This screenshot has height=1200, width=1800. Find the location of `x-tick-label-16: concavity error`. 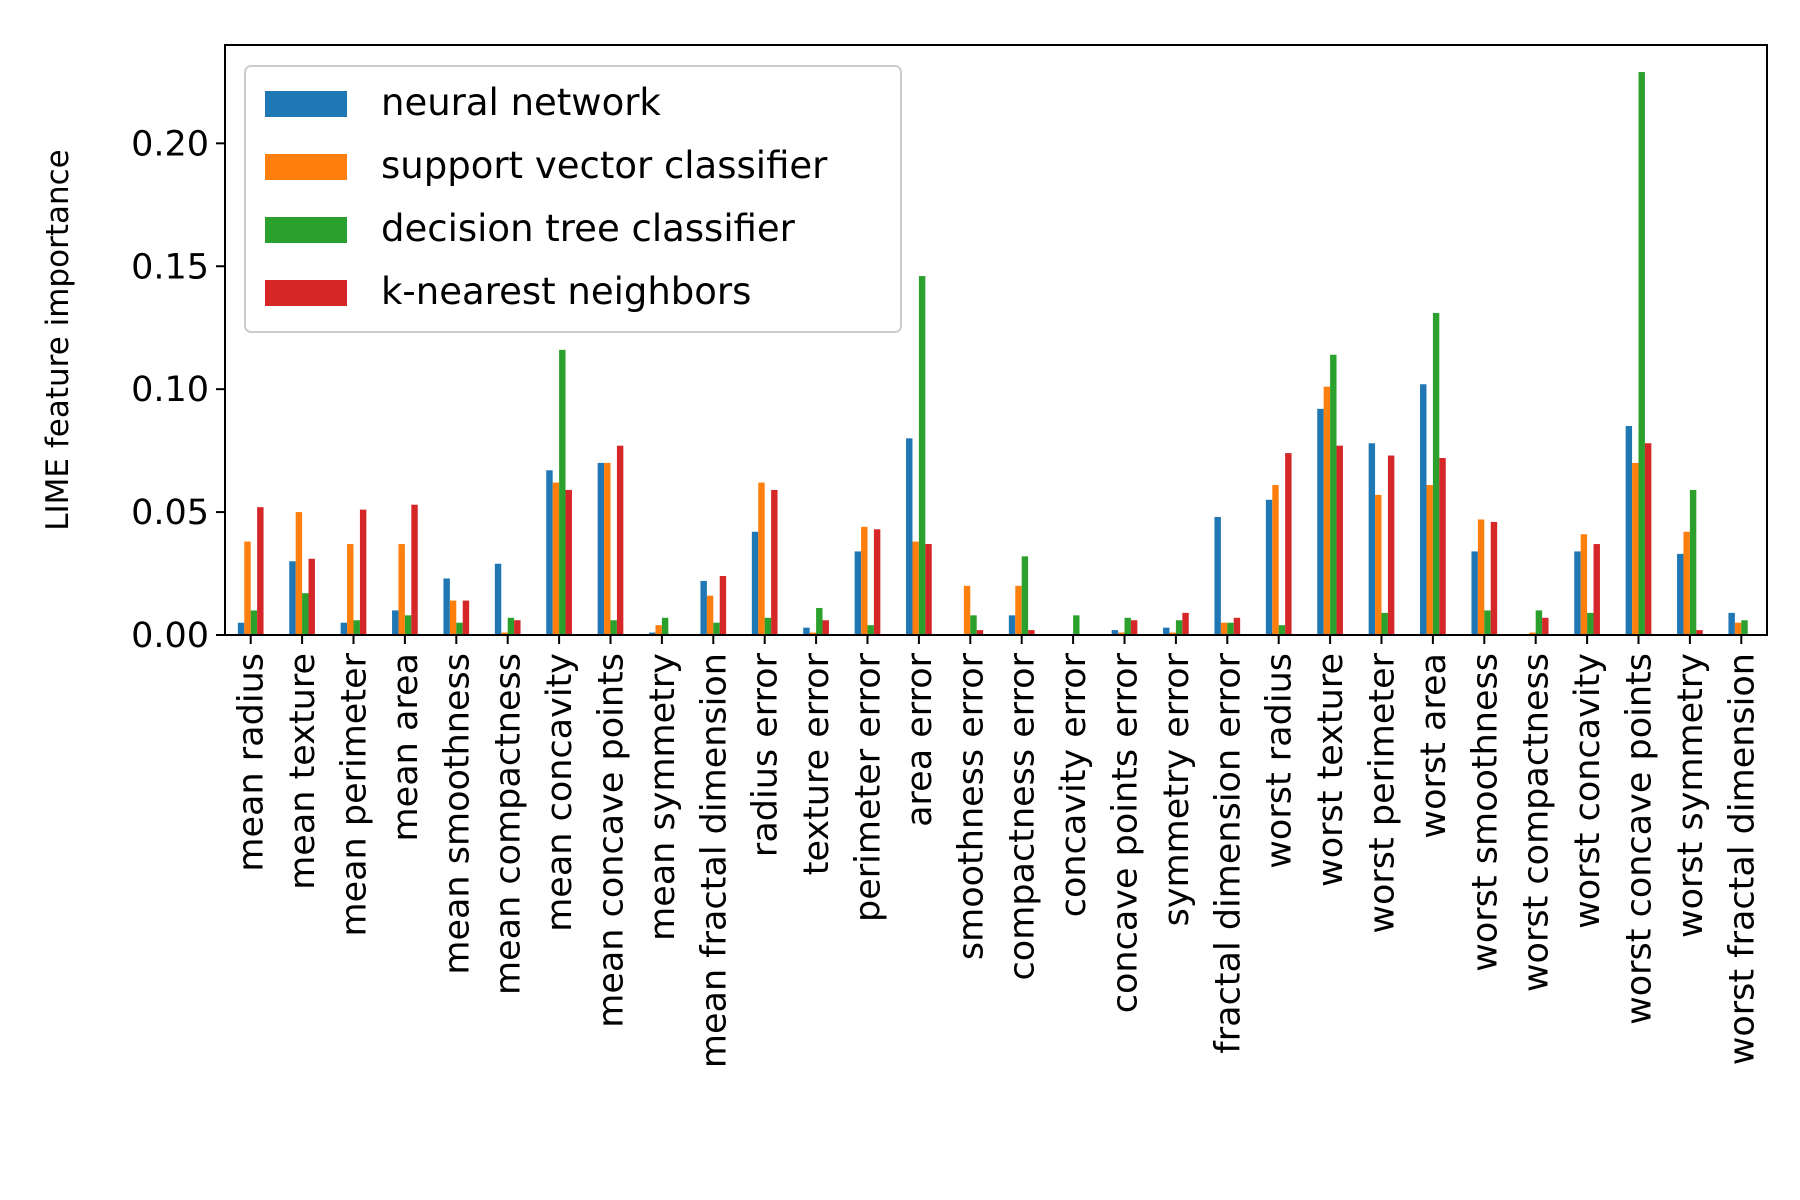

x-tick-label-16: concavity error is located at coordinates (1074, 784).